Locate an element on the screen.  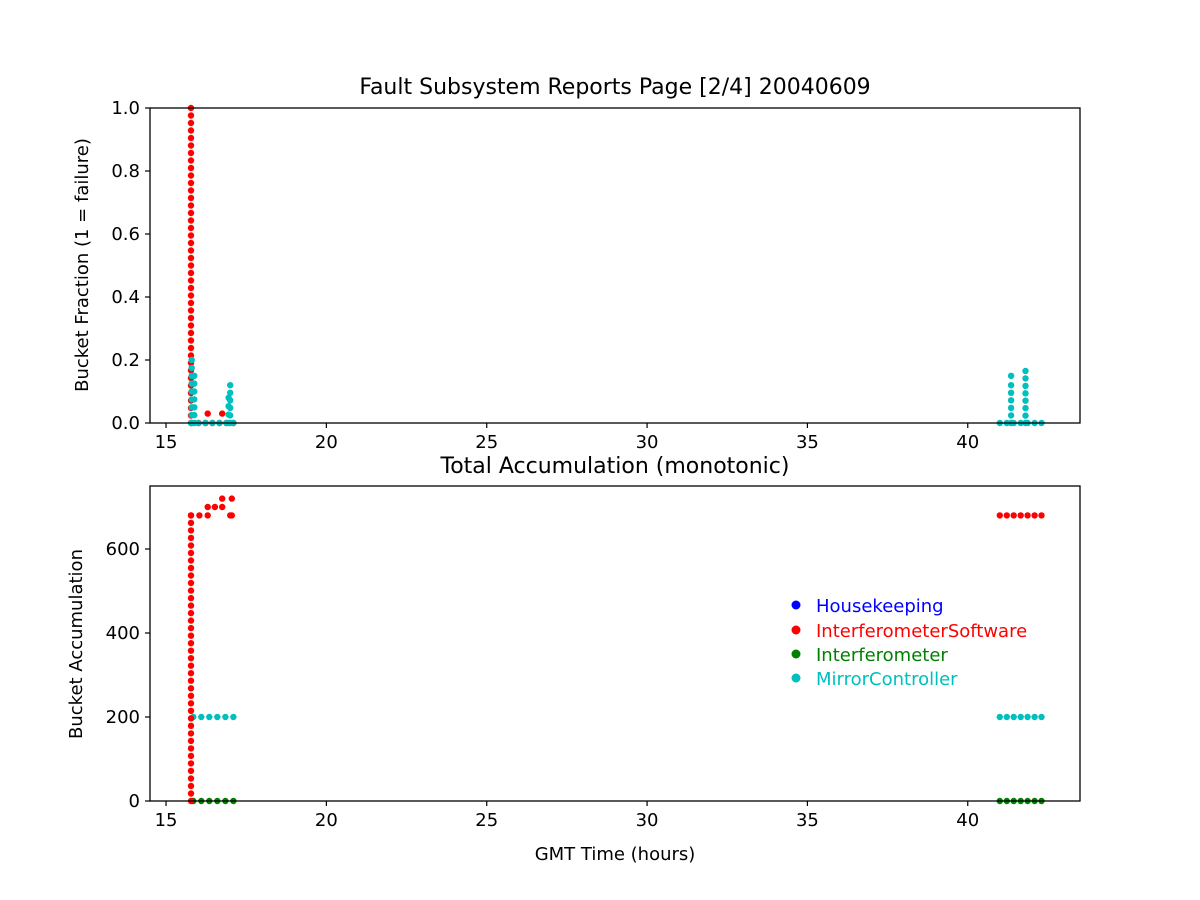
legend-marker-interferometer-software is located at coordinates (796, 630).